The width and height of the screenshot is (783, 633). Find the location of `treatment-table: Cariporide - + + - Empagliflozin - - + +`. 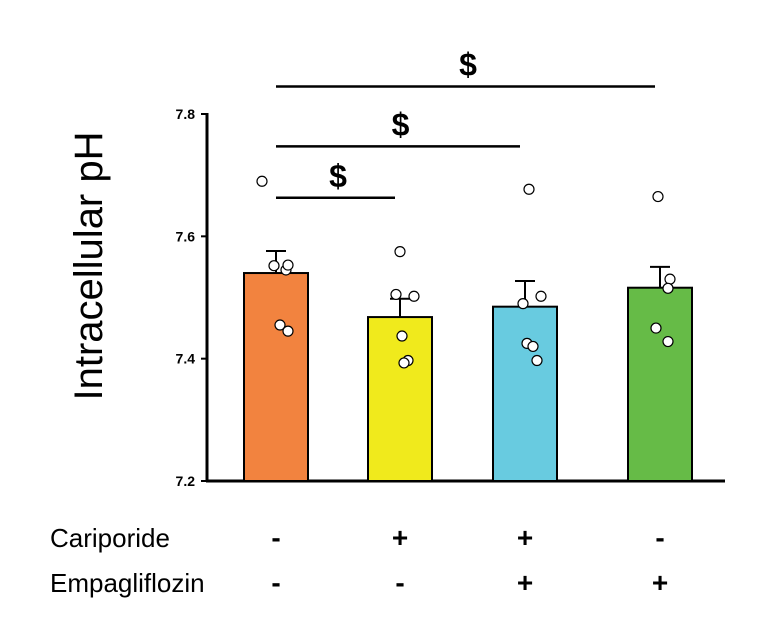

treatment-table: Cariporide - + + - Empagliflozin - - + + is located at coordinates (359, 560).